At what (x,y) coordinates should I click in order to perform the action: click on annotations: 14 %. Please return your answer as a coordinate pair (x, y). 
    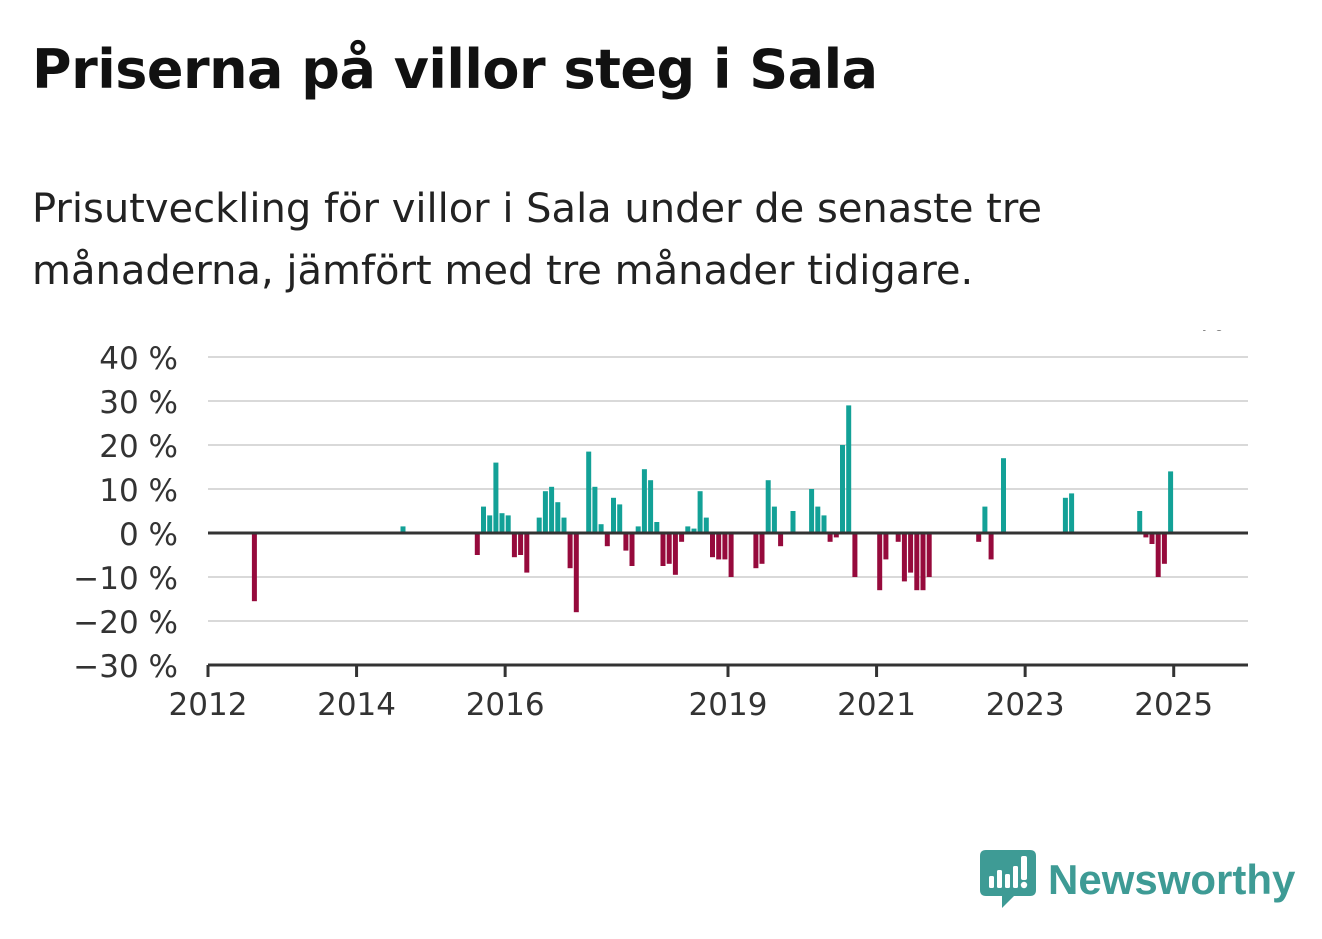
    Looking at the image, I should click on (1186, 334).